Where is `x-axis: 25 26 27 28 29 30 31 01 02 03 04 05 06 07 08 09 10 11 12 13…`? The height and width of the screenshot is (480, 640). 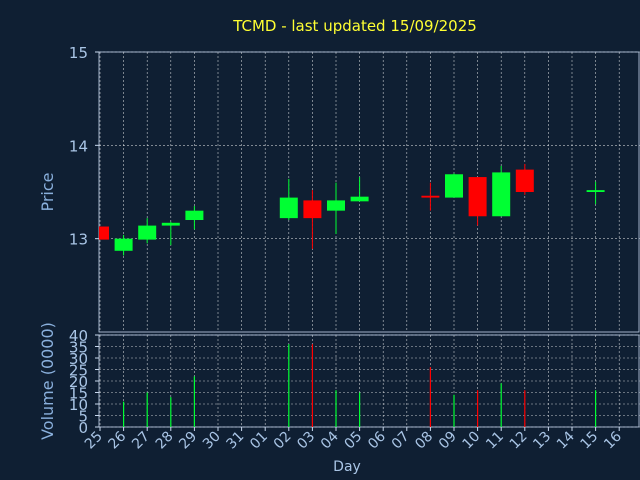
x-axis: 25 26 27 28 29 30 31 01 02 03 04 05 06 07 08 09 10 11 12 13… is located at coordinates (353, 439).